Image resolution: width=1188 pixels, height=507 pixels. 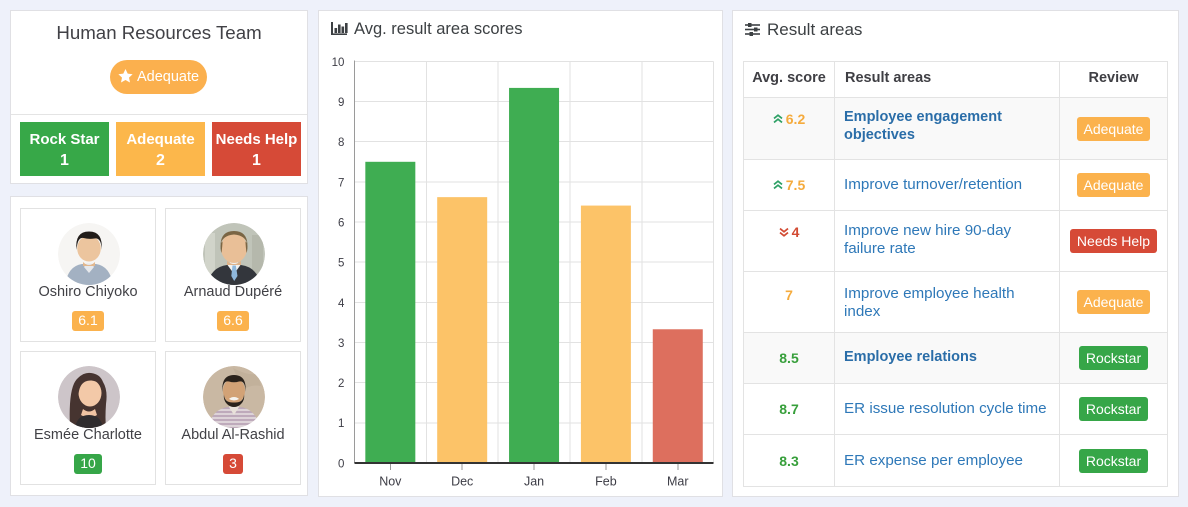 I want to click on svg-text: 6, so click(x=341, y=223).